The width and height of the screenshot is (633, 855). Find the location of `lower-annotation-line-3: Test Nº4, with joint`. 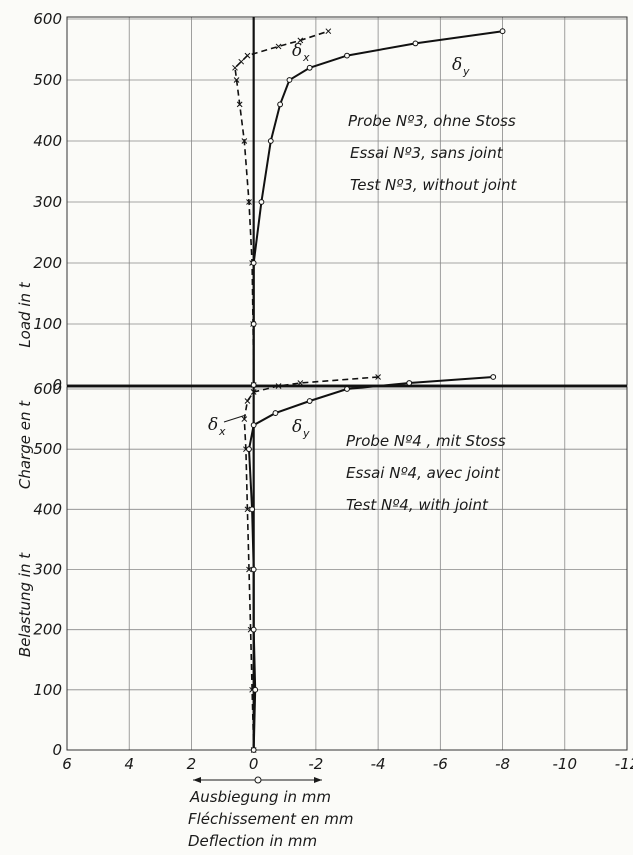

lower-annotation-line-3: Test Nº4, with joint is located at coordinates (417, 505).